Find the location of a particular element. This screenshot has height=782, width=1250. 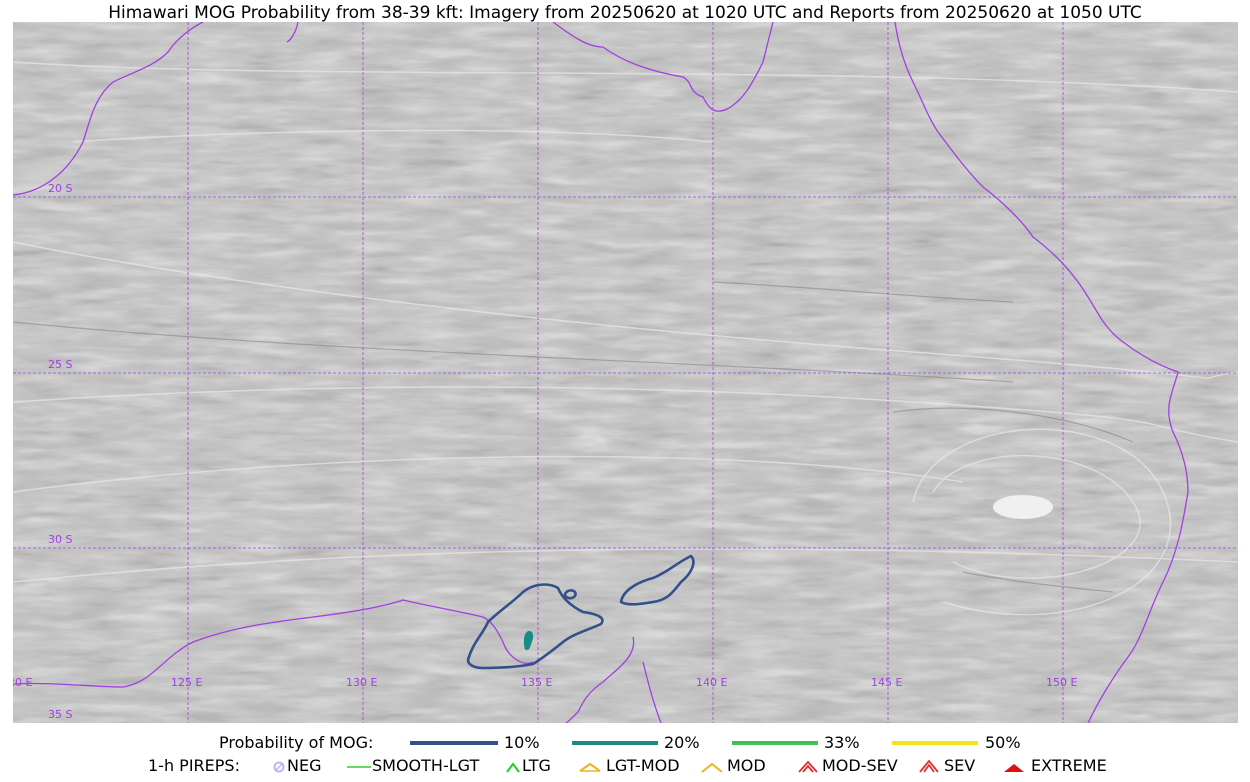

pirep-sev-label: SEV is located at coordinates (960, 765).